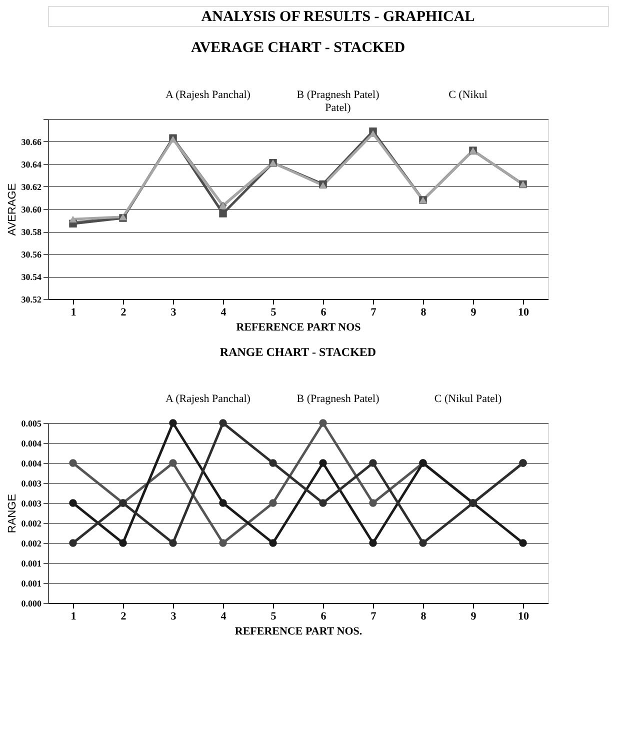 This screenshot has height=731, width=638. What do you see at coordinates (31, 165) in the screenshot?
I see `y-tick-label: 30.64` at bounding box center [31, 165].